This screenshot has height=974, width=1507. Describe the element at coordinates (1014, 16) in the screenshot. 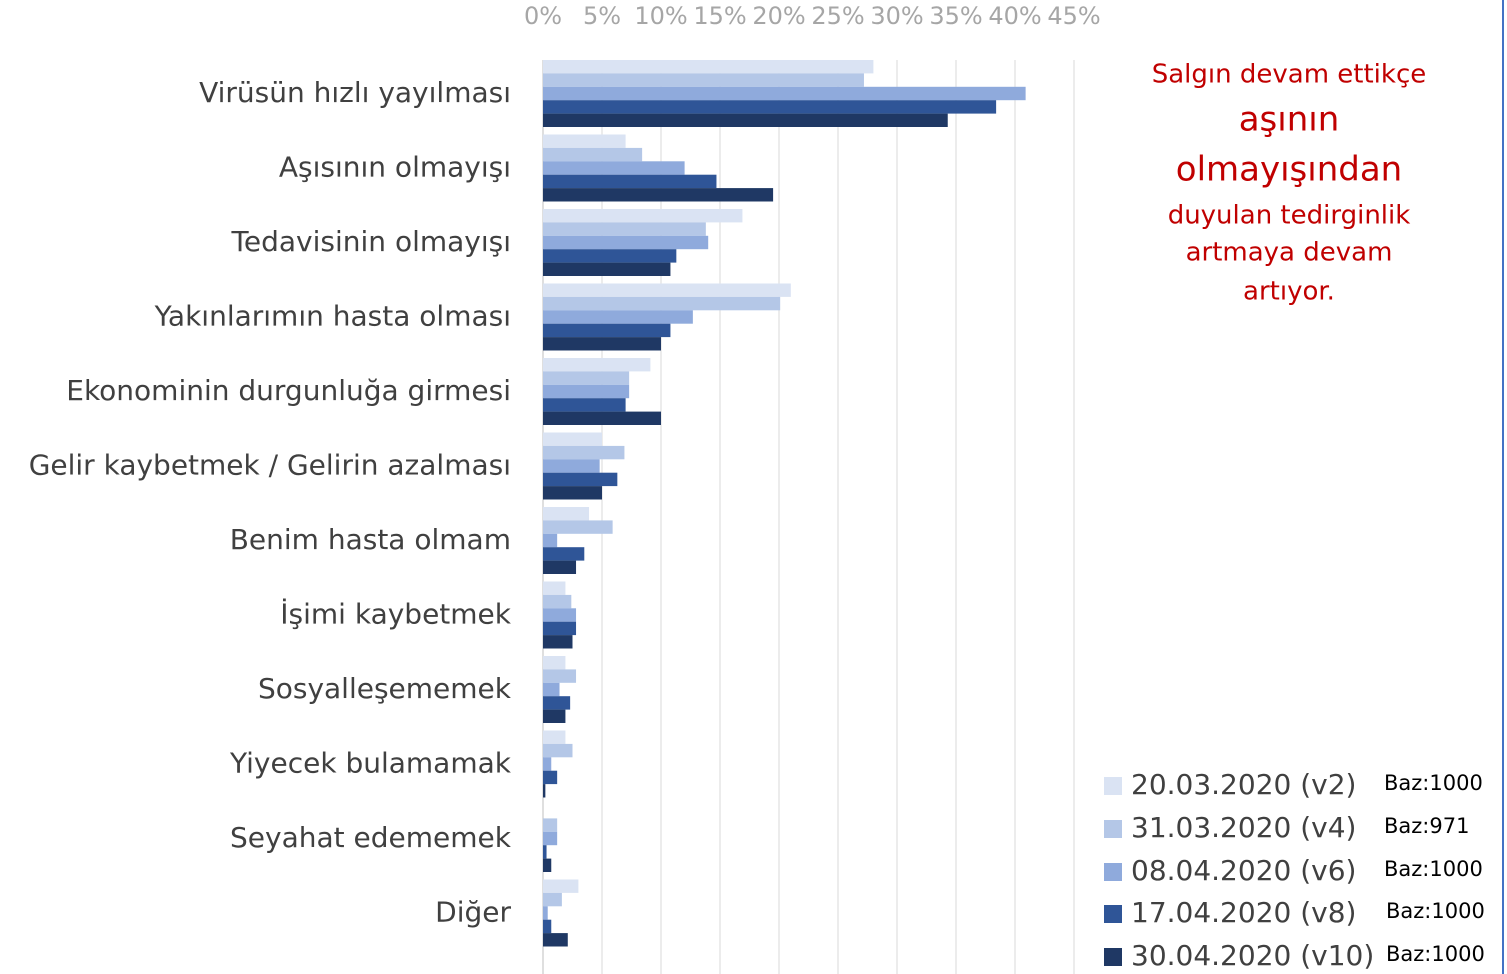

I see `x-tick-label: 40%` at that location.